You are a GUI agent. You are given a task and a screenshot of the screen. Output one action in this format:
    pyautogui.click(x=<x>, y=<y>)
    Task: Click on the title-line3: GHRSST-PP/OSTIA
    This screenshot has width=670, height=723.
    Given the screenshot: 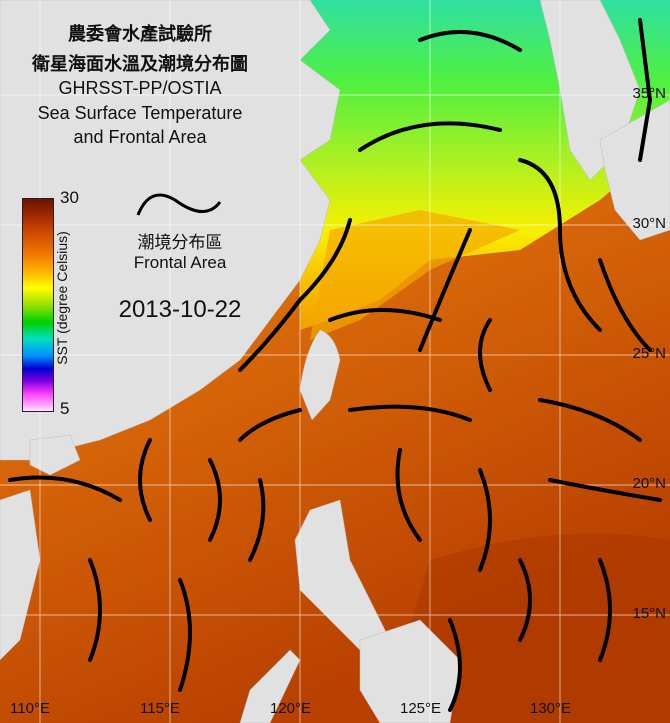 What is the action you would take?
    pyautogui.click(x=140, y=88)
    